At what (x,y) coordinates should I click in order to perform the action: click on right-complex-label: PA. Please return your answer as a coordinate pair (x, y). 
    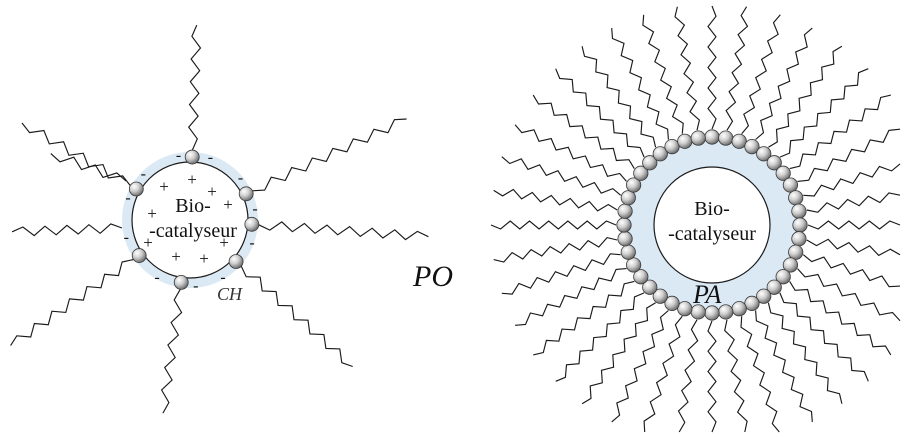
    Looking at the image, I should click on (707, 294).